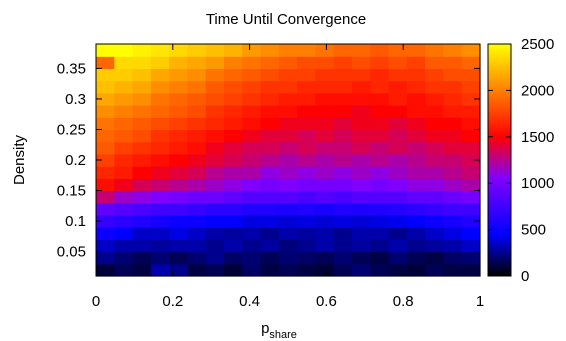 Image resolution: width=566 pixels, height=341 pixels. I want to click on y-tick-label: 0.05, so click(71, 252).